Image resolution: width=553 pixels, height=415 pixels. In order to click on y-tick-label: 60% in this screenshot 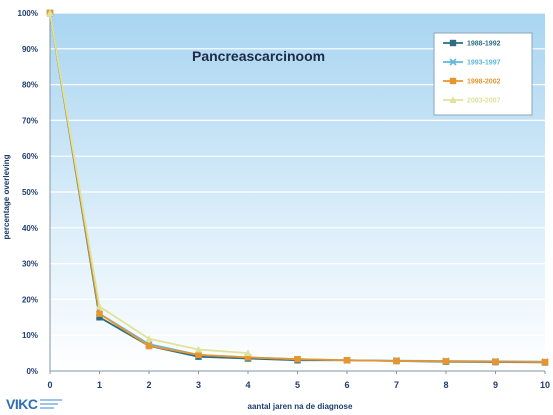, I will do `click(30, 156)`.